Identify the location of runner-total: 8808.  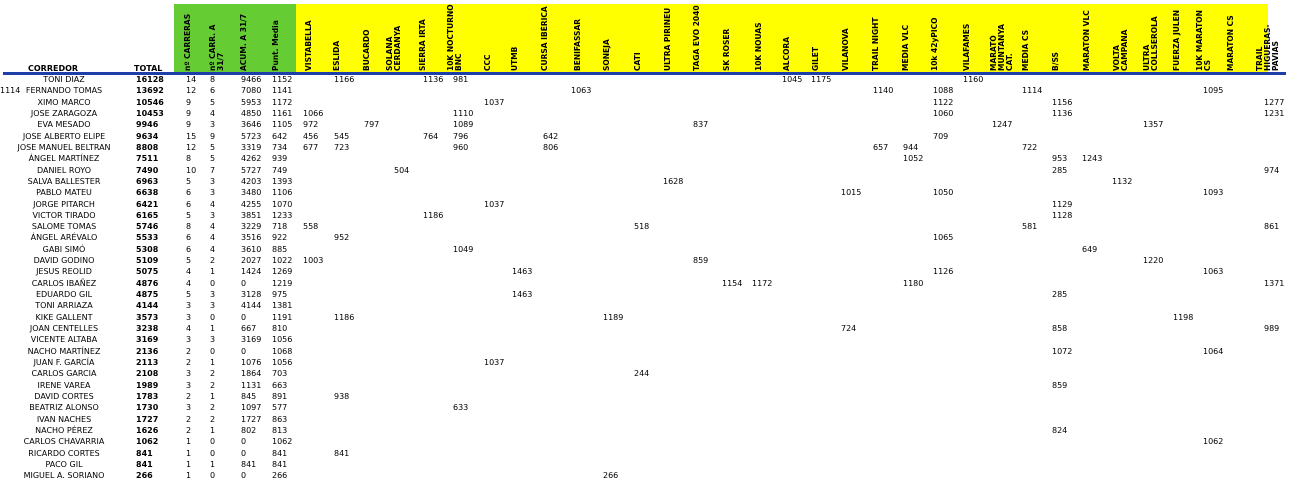
(147, 147).